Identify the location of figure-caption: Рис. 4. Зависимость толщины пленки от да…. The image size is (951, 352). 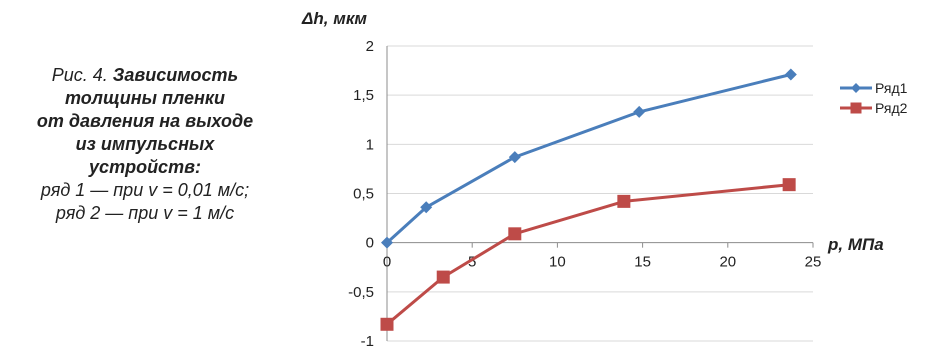
(145, 144).